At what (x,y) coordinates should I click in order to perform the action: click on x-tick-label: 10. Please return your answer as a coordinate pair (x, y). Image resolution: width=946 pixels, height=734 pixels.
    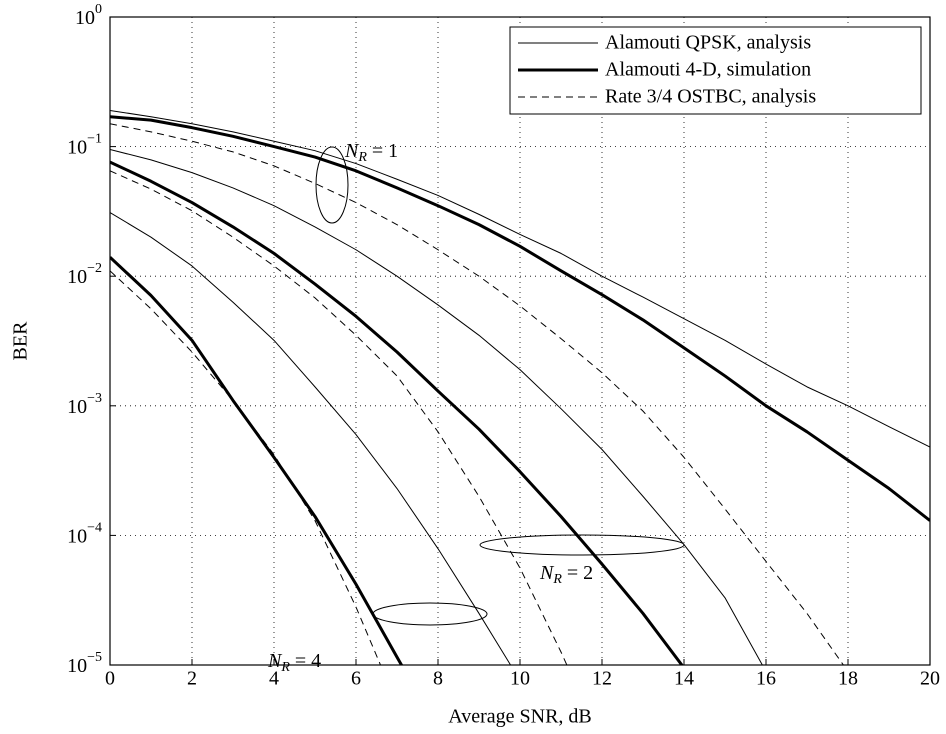
    Looking at the image, I should click on (520, 679).